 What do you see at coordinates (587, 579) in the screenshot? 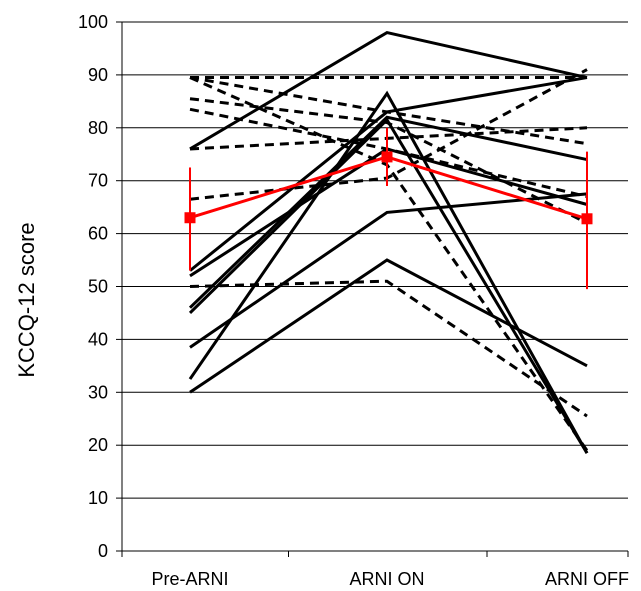
I see `x-tick-label: ARNI OFF` at bounding box center [587, 579].